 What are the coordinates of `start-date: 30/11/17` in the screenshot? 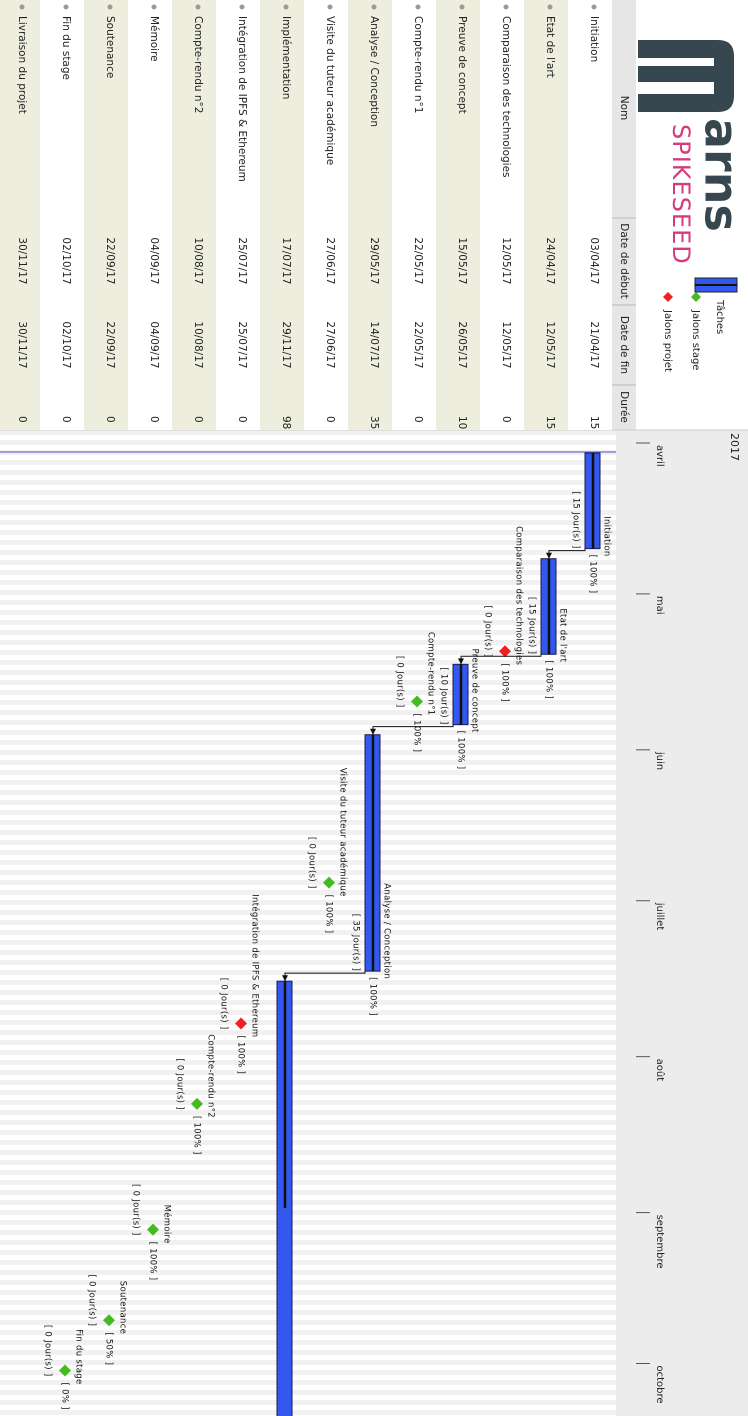 It's located at (22, 260).